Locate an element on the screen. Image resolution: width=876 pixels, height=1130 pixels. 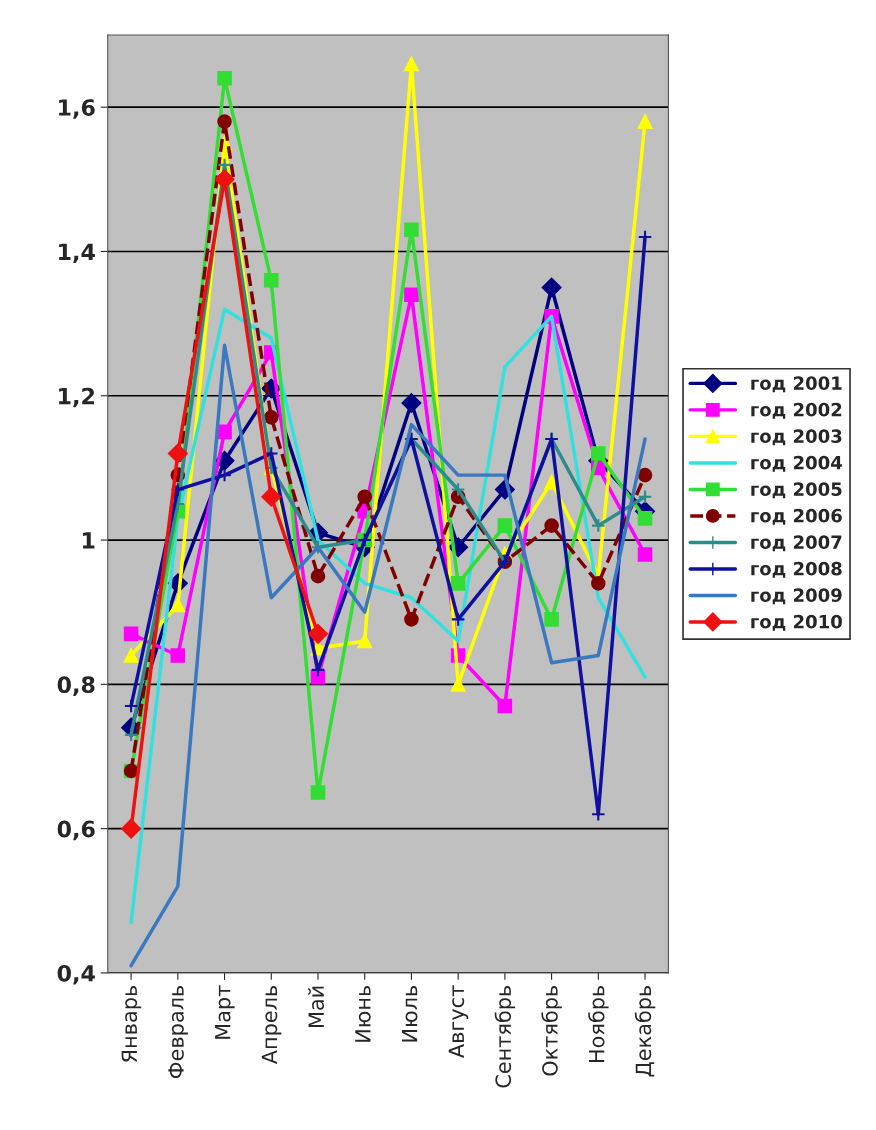
legend-label: год 2009 is located at coordinates (796, 596).